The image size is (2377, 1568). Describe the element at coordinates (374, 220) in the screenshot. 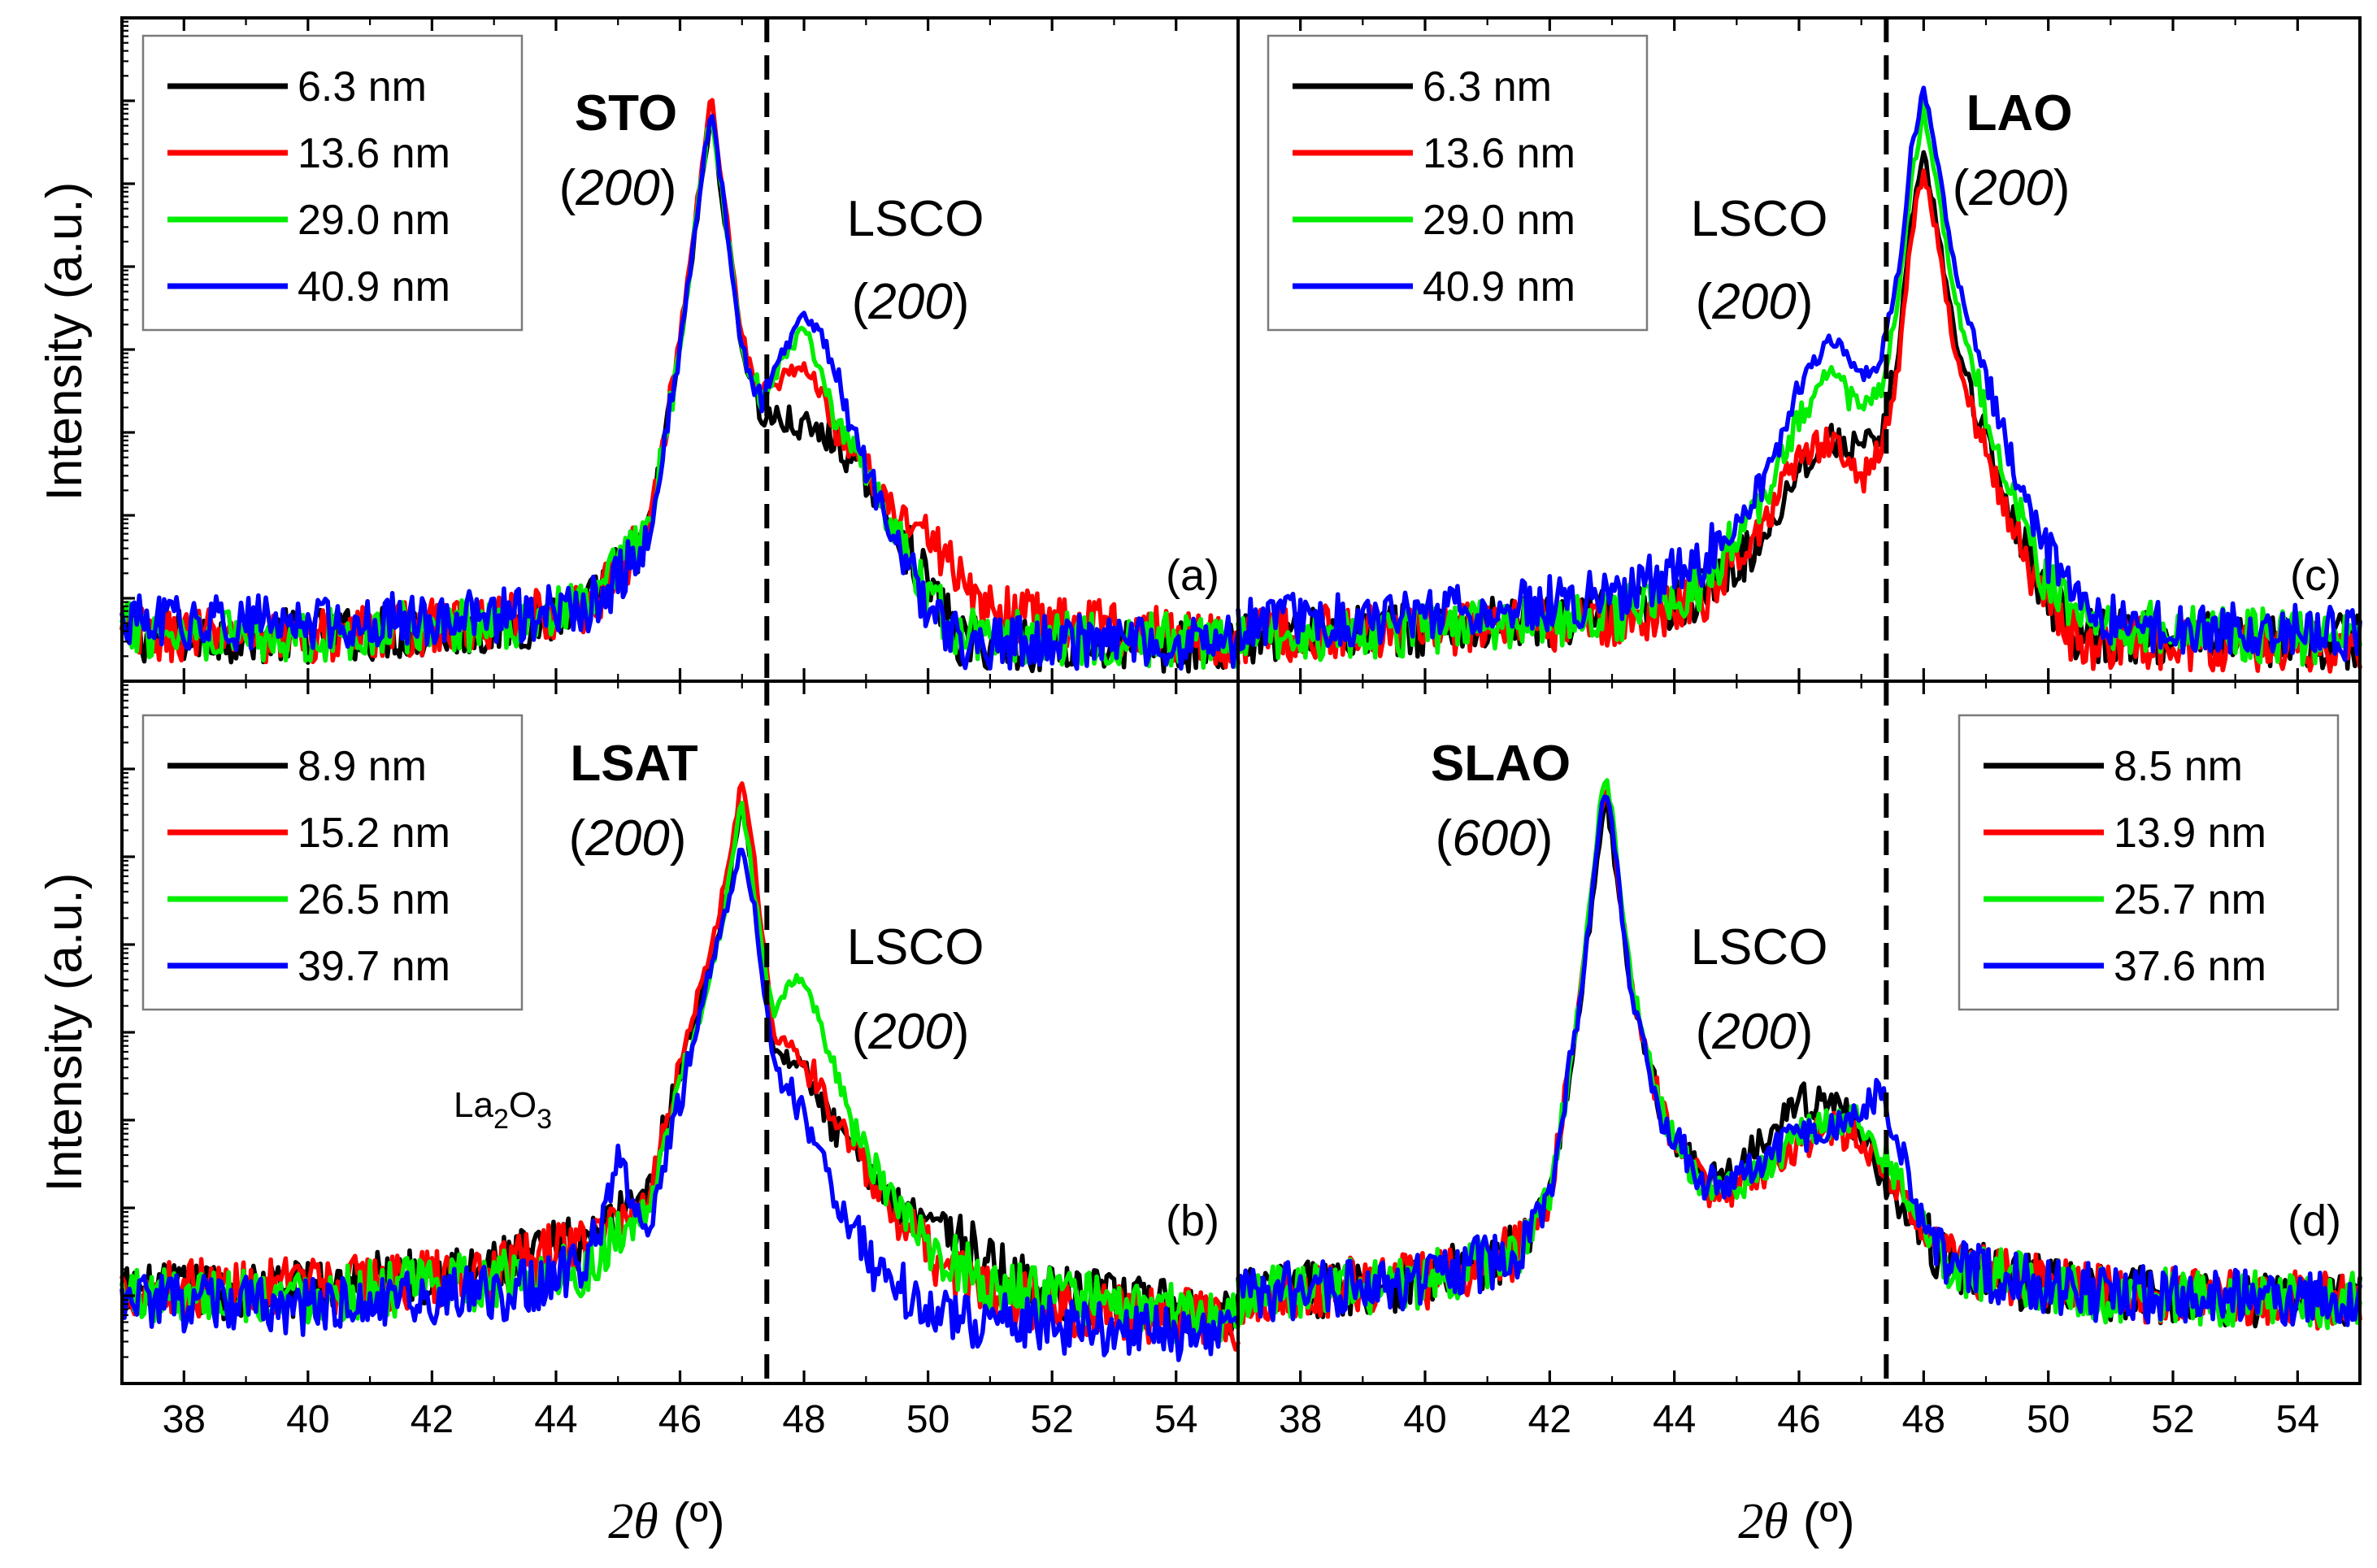

I see `panel-a-legend-label-3: 29.0 nm` at that location.